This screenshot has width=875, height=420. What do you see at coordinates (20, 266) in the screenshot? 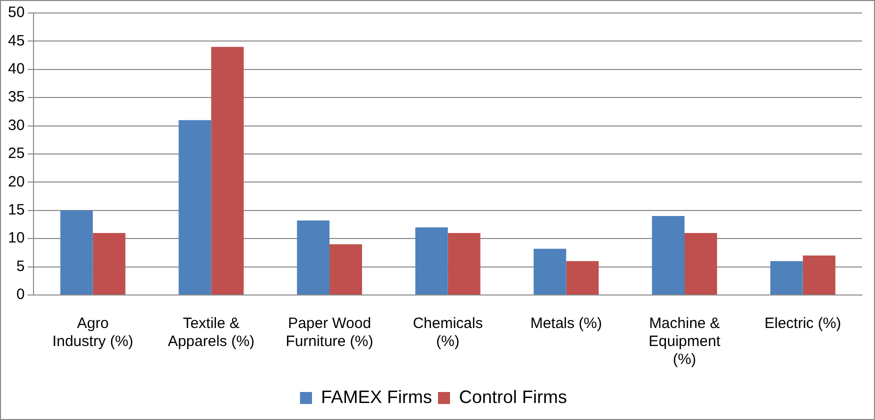
I see `y-tick-label: 5` at bounding box center [20, 266].